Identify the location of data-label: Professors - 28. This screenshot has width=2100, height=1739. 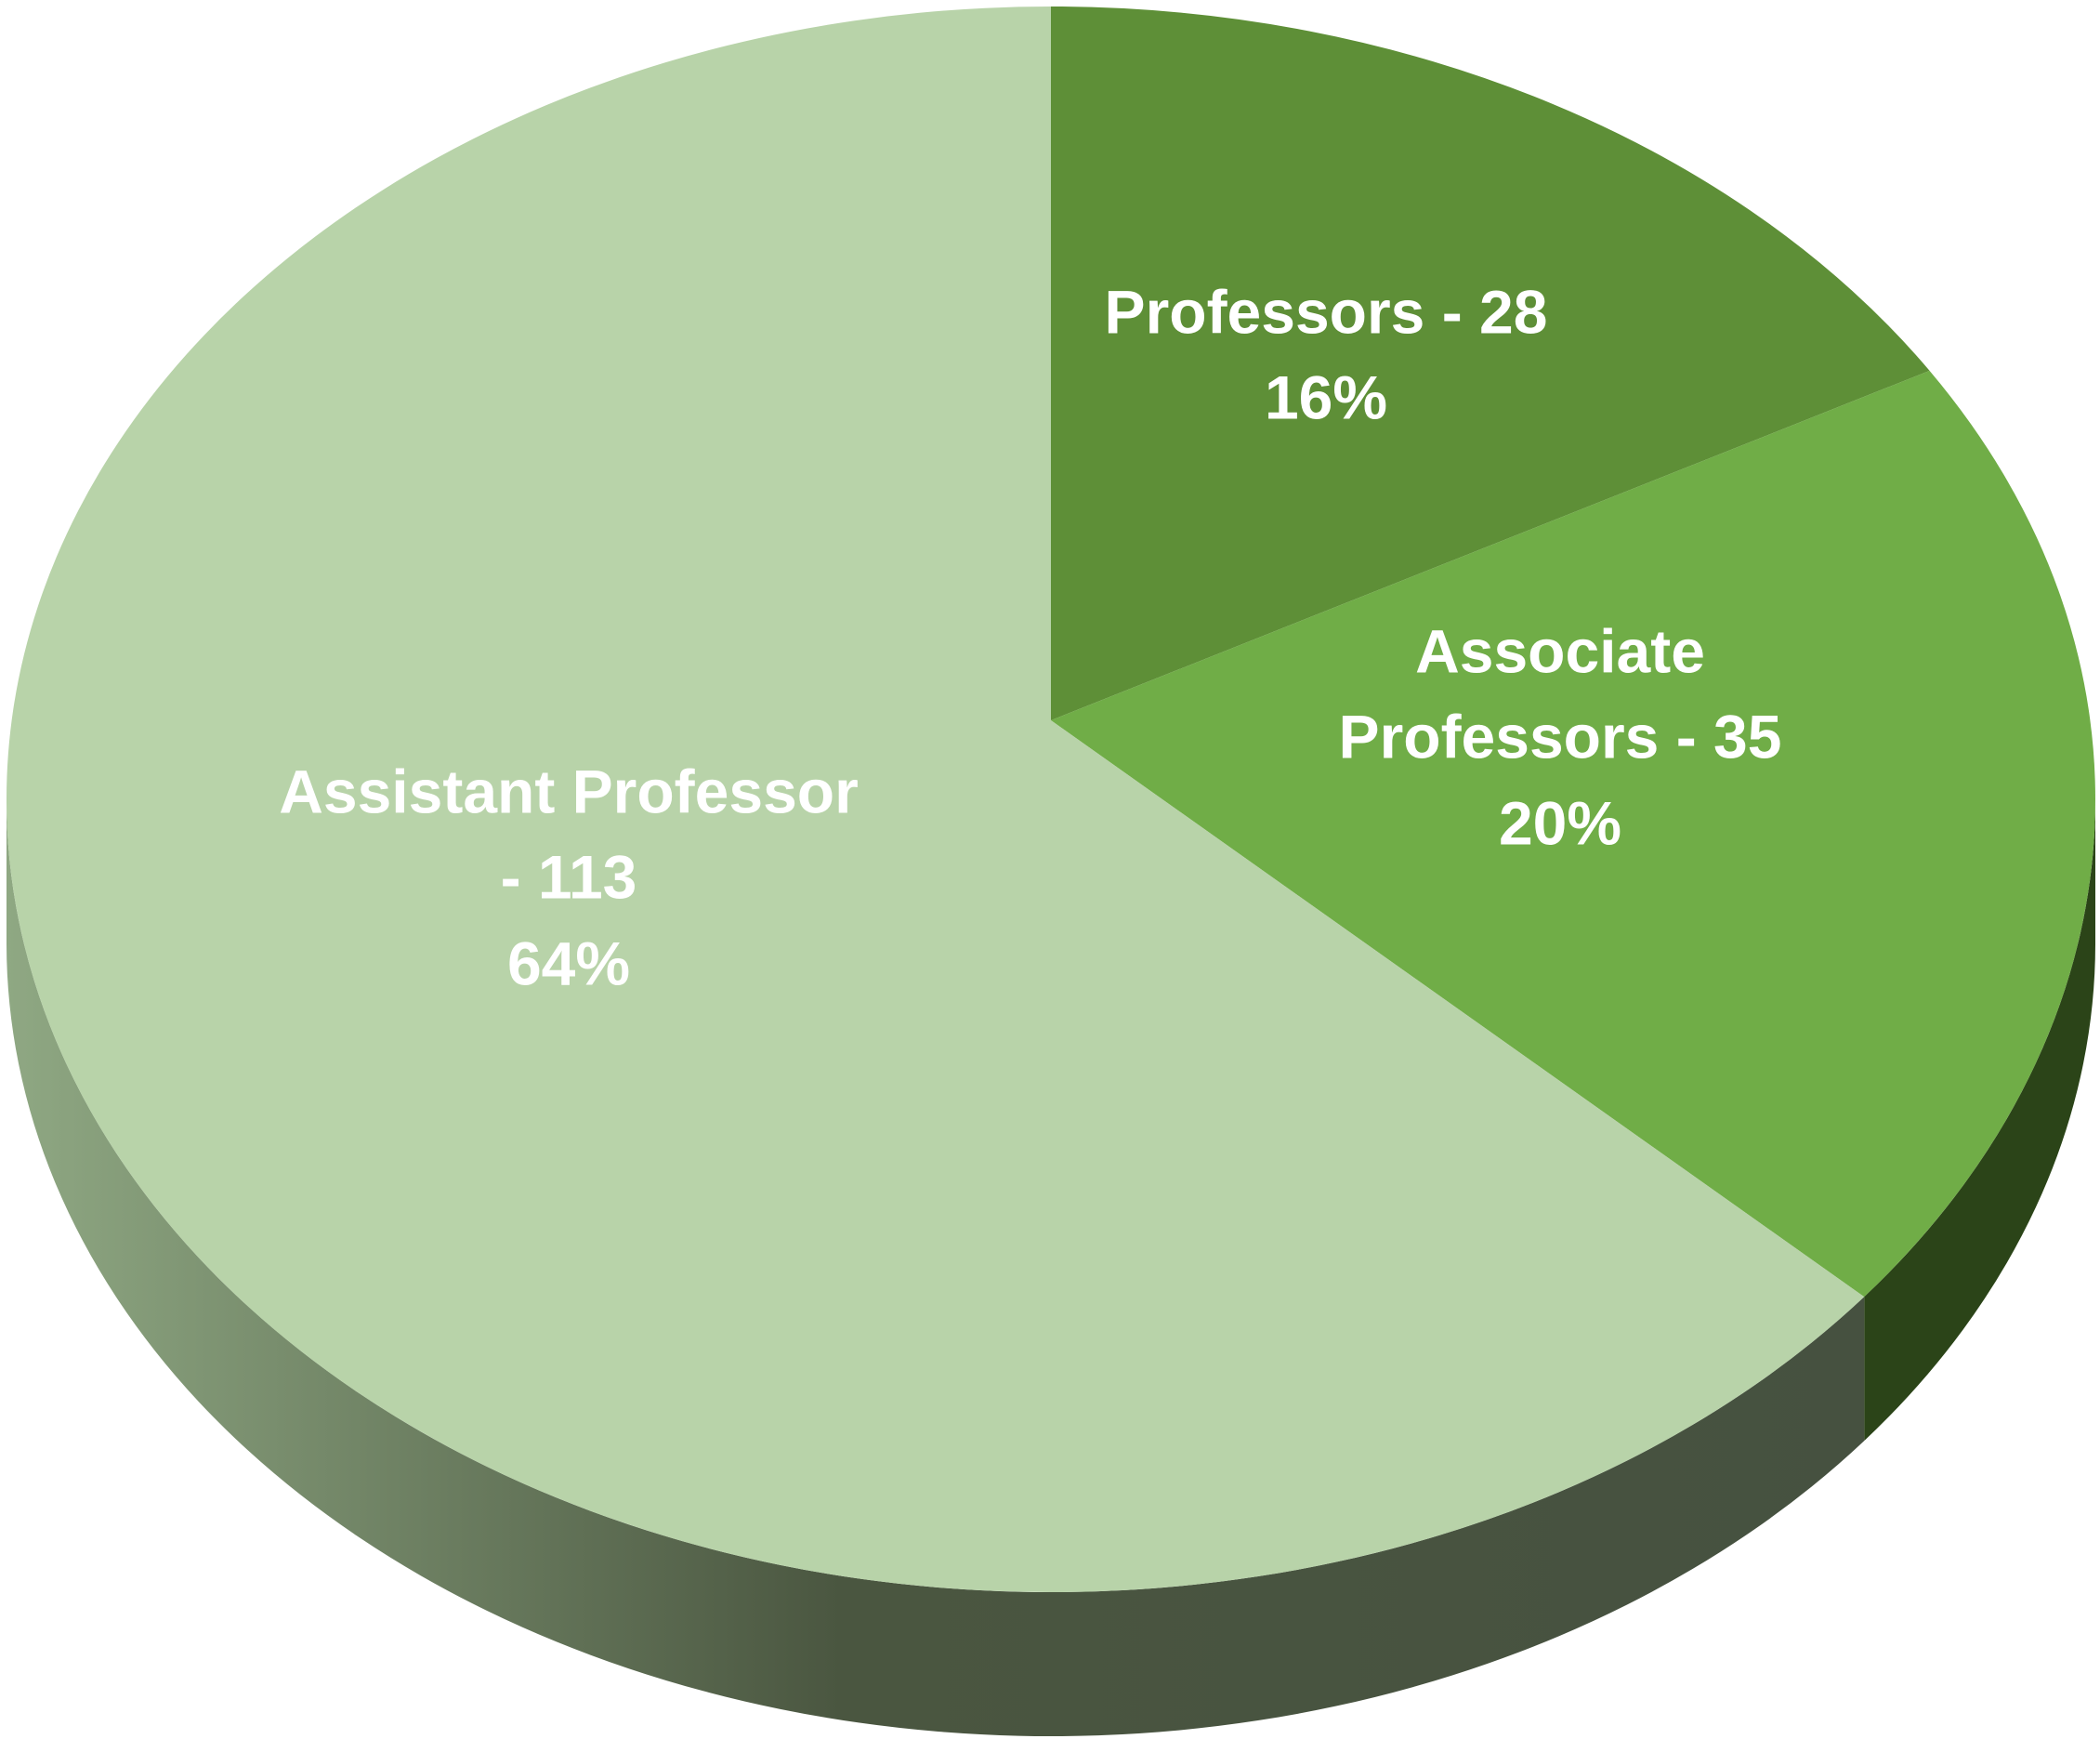
(1326, 312).